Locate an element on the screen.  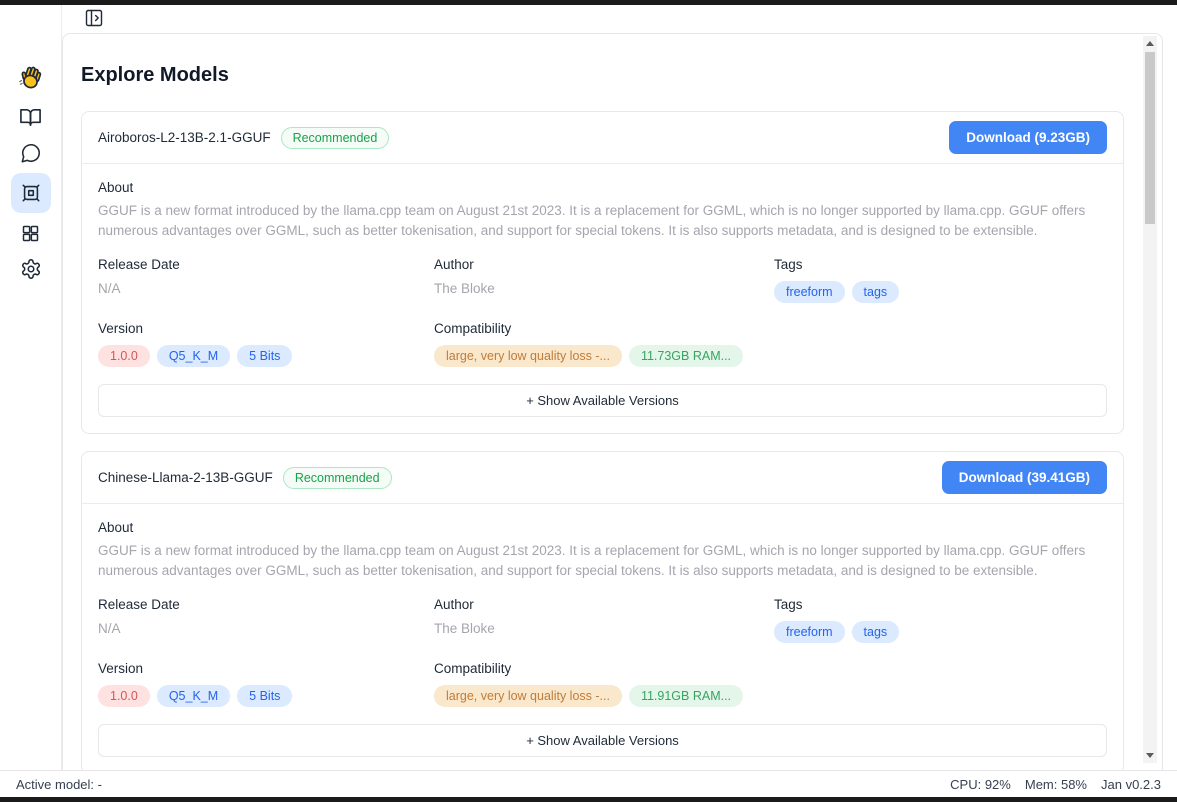
panel-expand-icon is located at coordinates (94, 18).